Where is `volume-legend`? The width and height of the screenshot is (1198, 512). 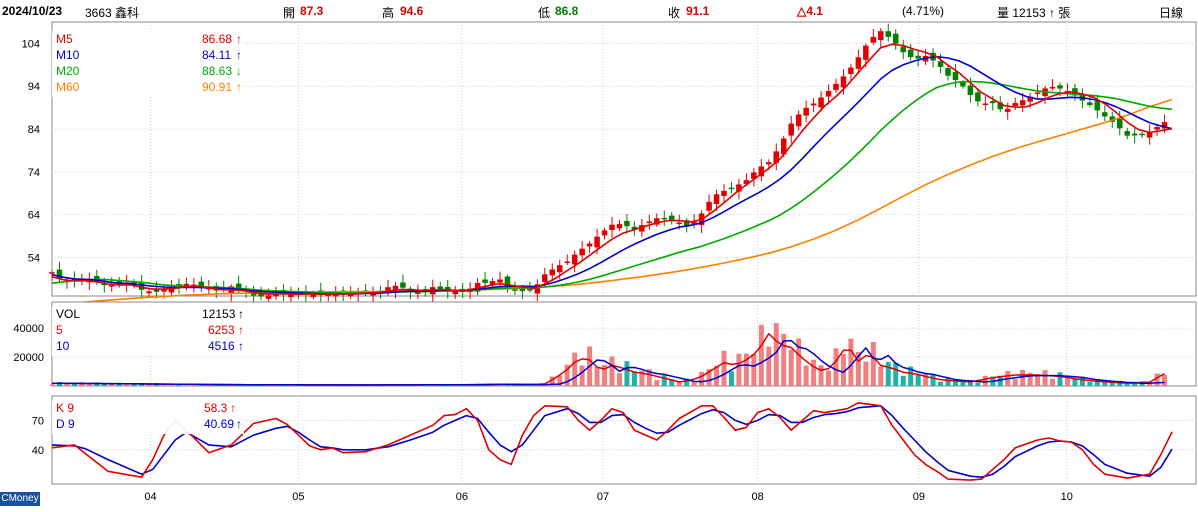 volume-legend is located at coordinates (150, 331).